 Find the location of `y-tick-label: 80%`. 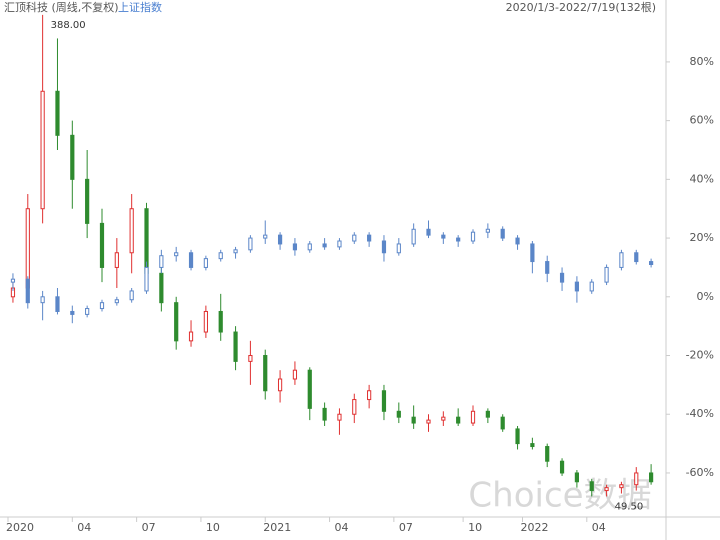

y-tick-label: 80% is located at coordinates (702, 61).